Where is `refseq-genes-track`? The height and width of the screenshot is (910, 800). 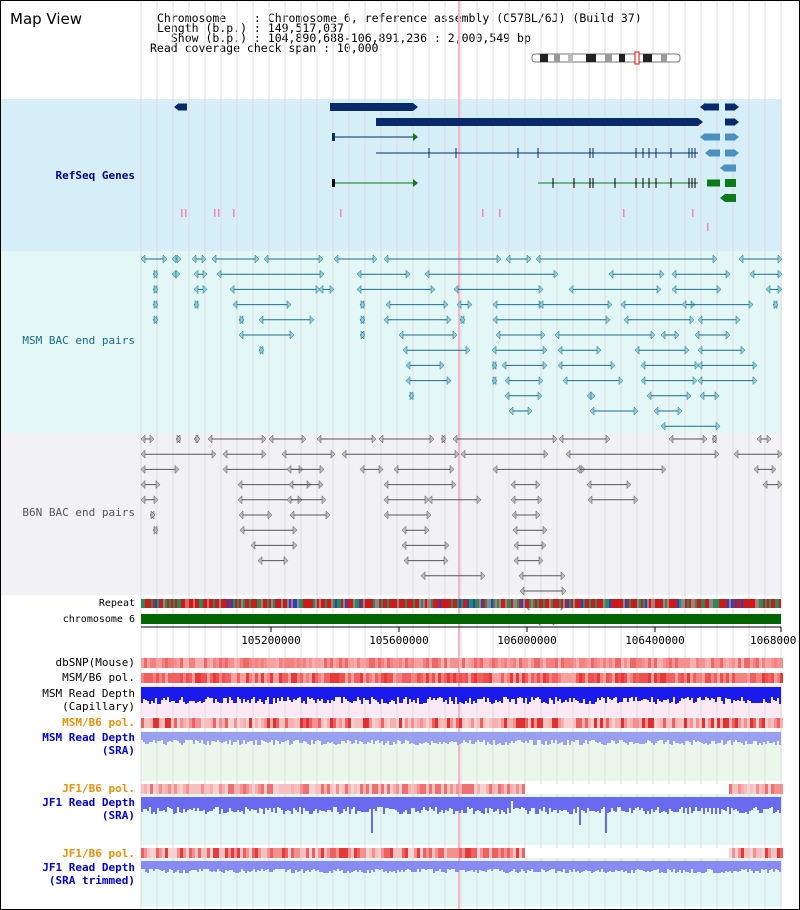 refseq-genes-track is located at coordinates (456, 167).